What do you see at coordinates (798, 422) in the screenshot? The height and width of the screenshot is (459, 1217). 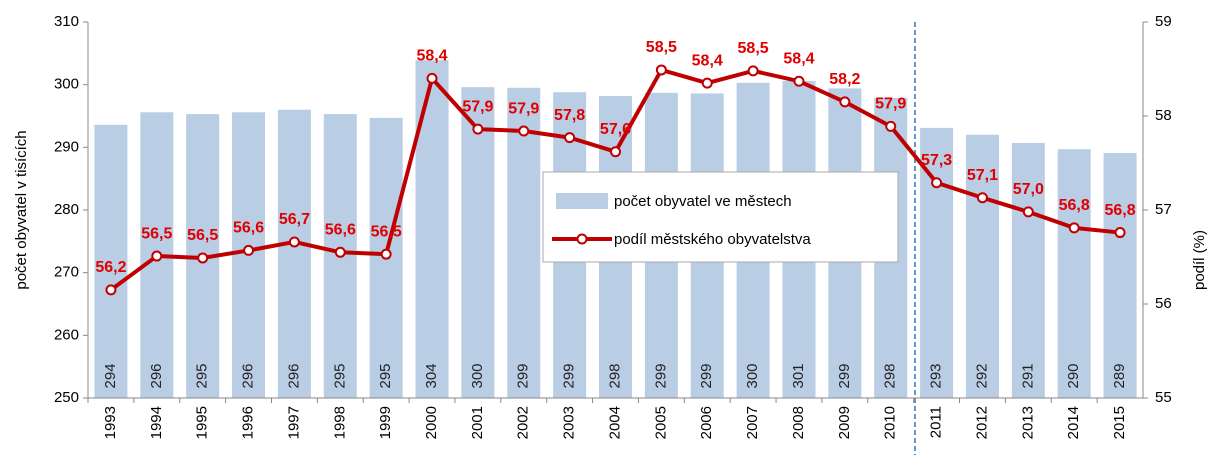 I see `x-tick-label: 2008` at bounding box center [798, 422].